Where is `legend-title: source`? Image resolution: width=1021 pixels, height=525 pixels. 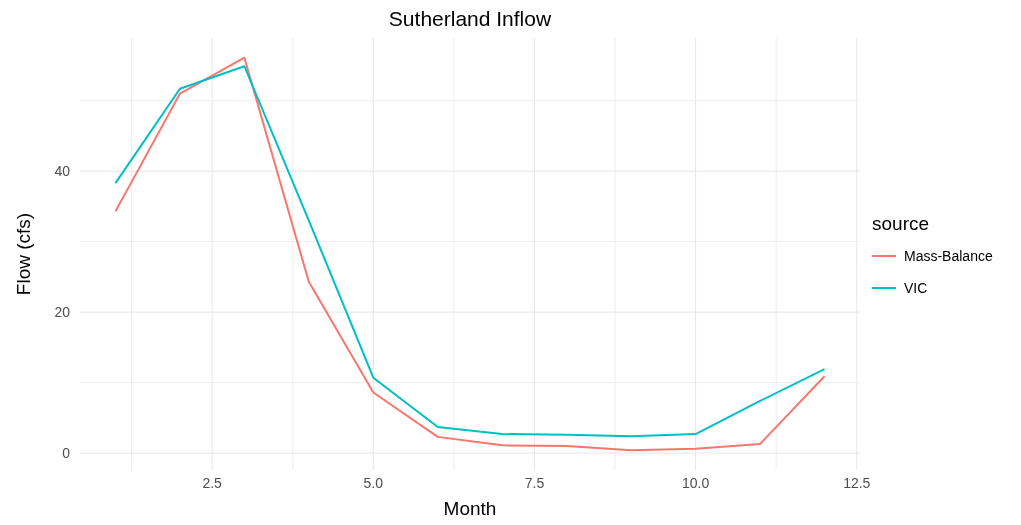 legend-title: source is located at coordinates (901, 223).